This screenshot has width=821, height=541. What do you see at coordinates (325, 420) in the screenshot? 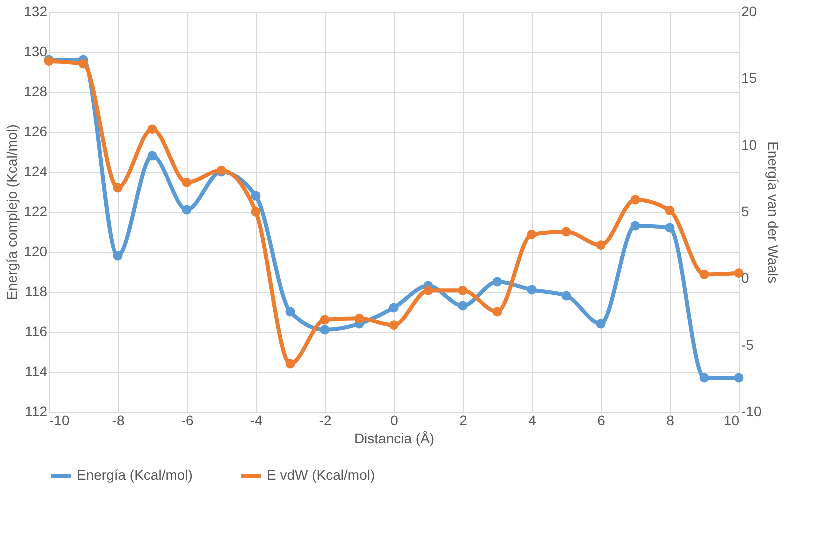
I see `x-tick-label: -2` at bounding box center [325, 420].